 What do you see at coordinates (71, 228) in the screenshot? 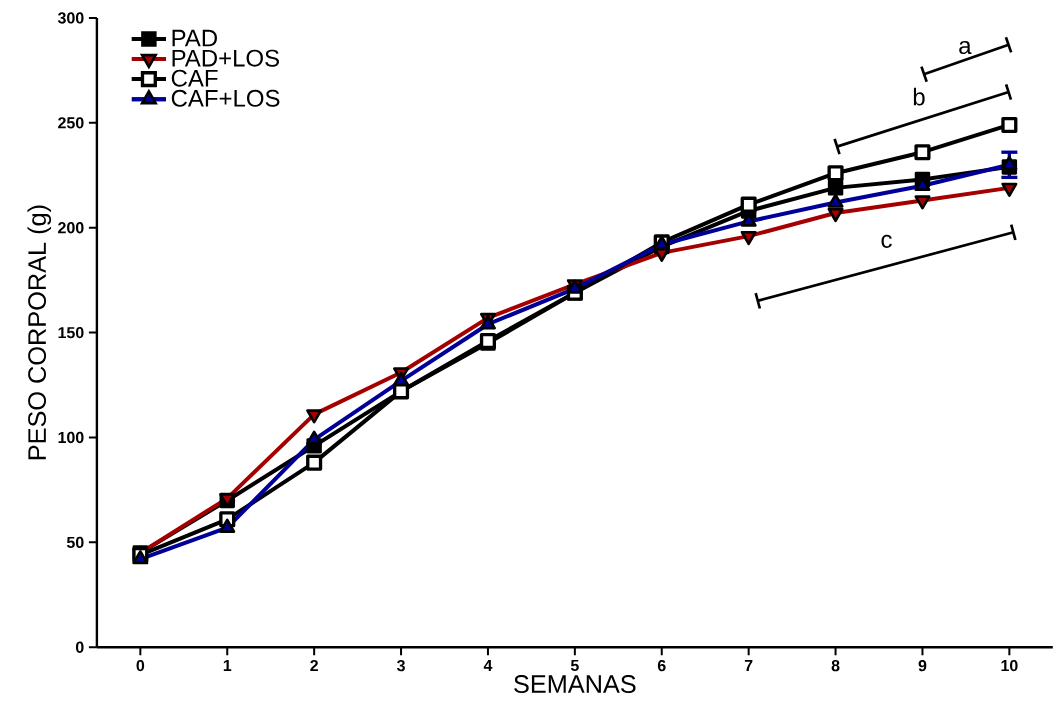
I see `y-tick-label: 200` at bounding box center [71, 228].